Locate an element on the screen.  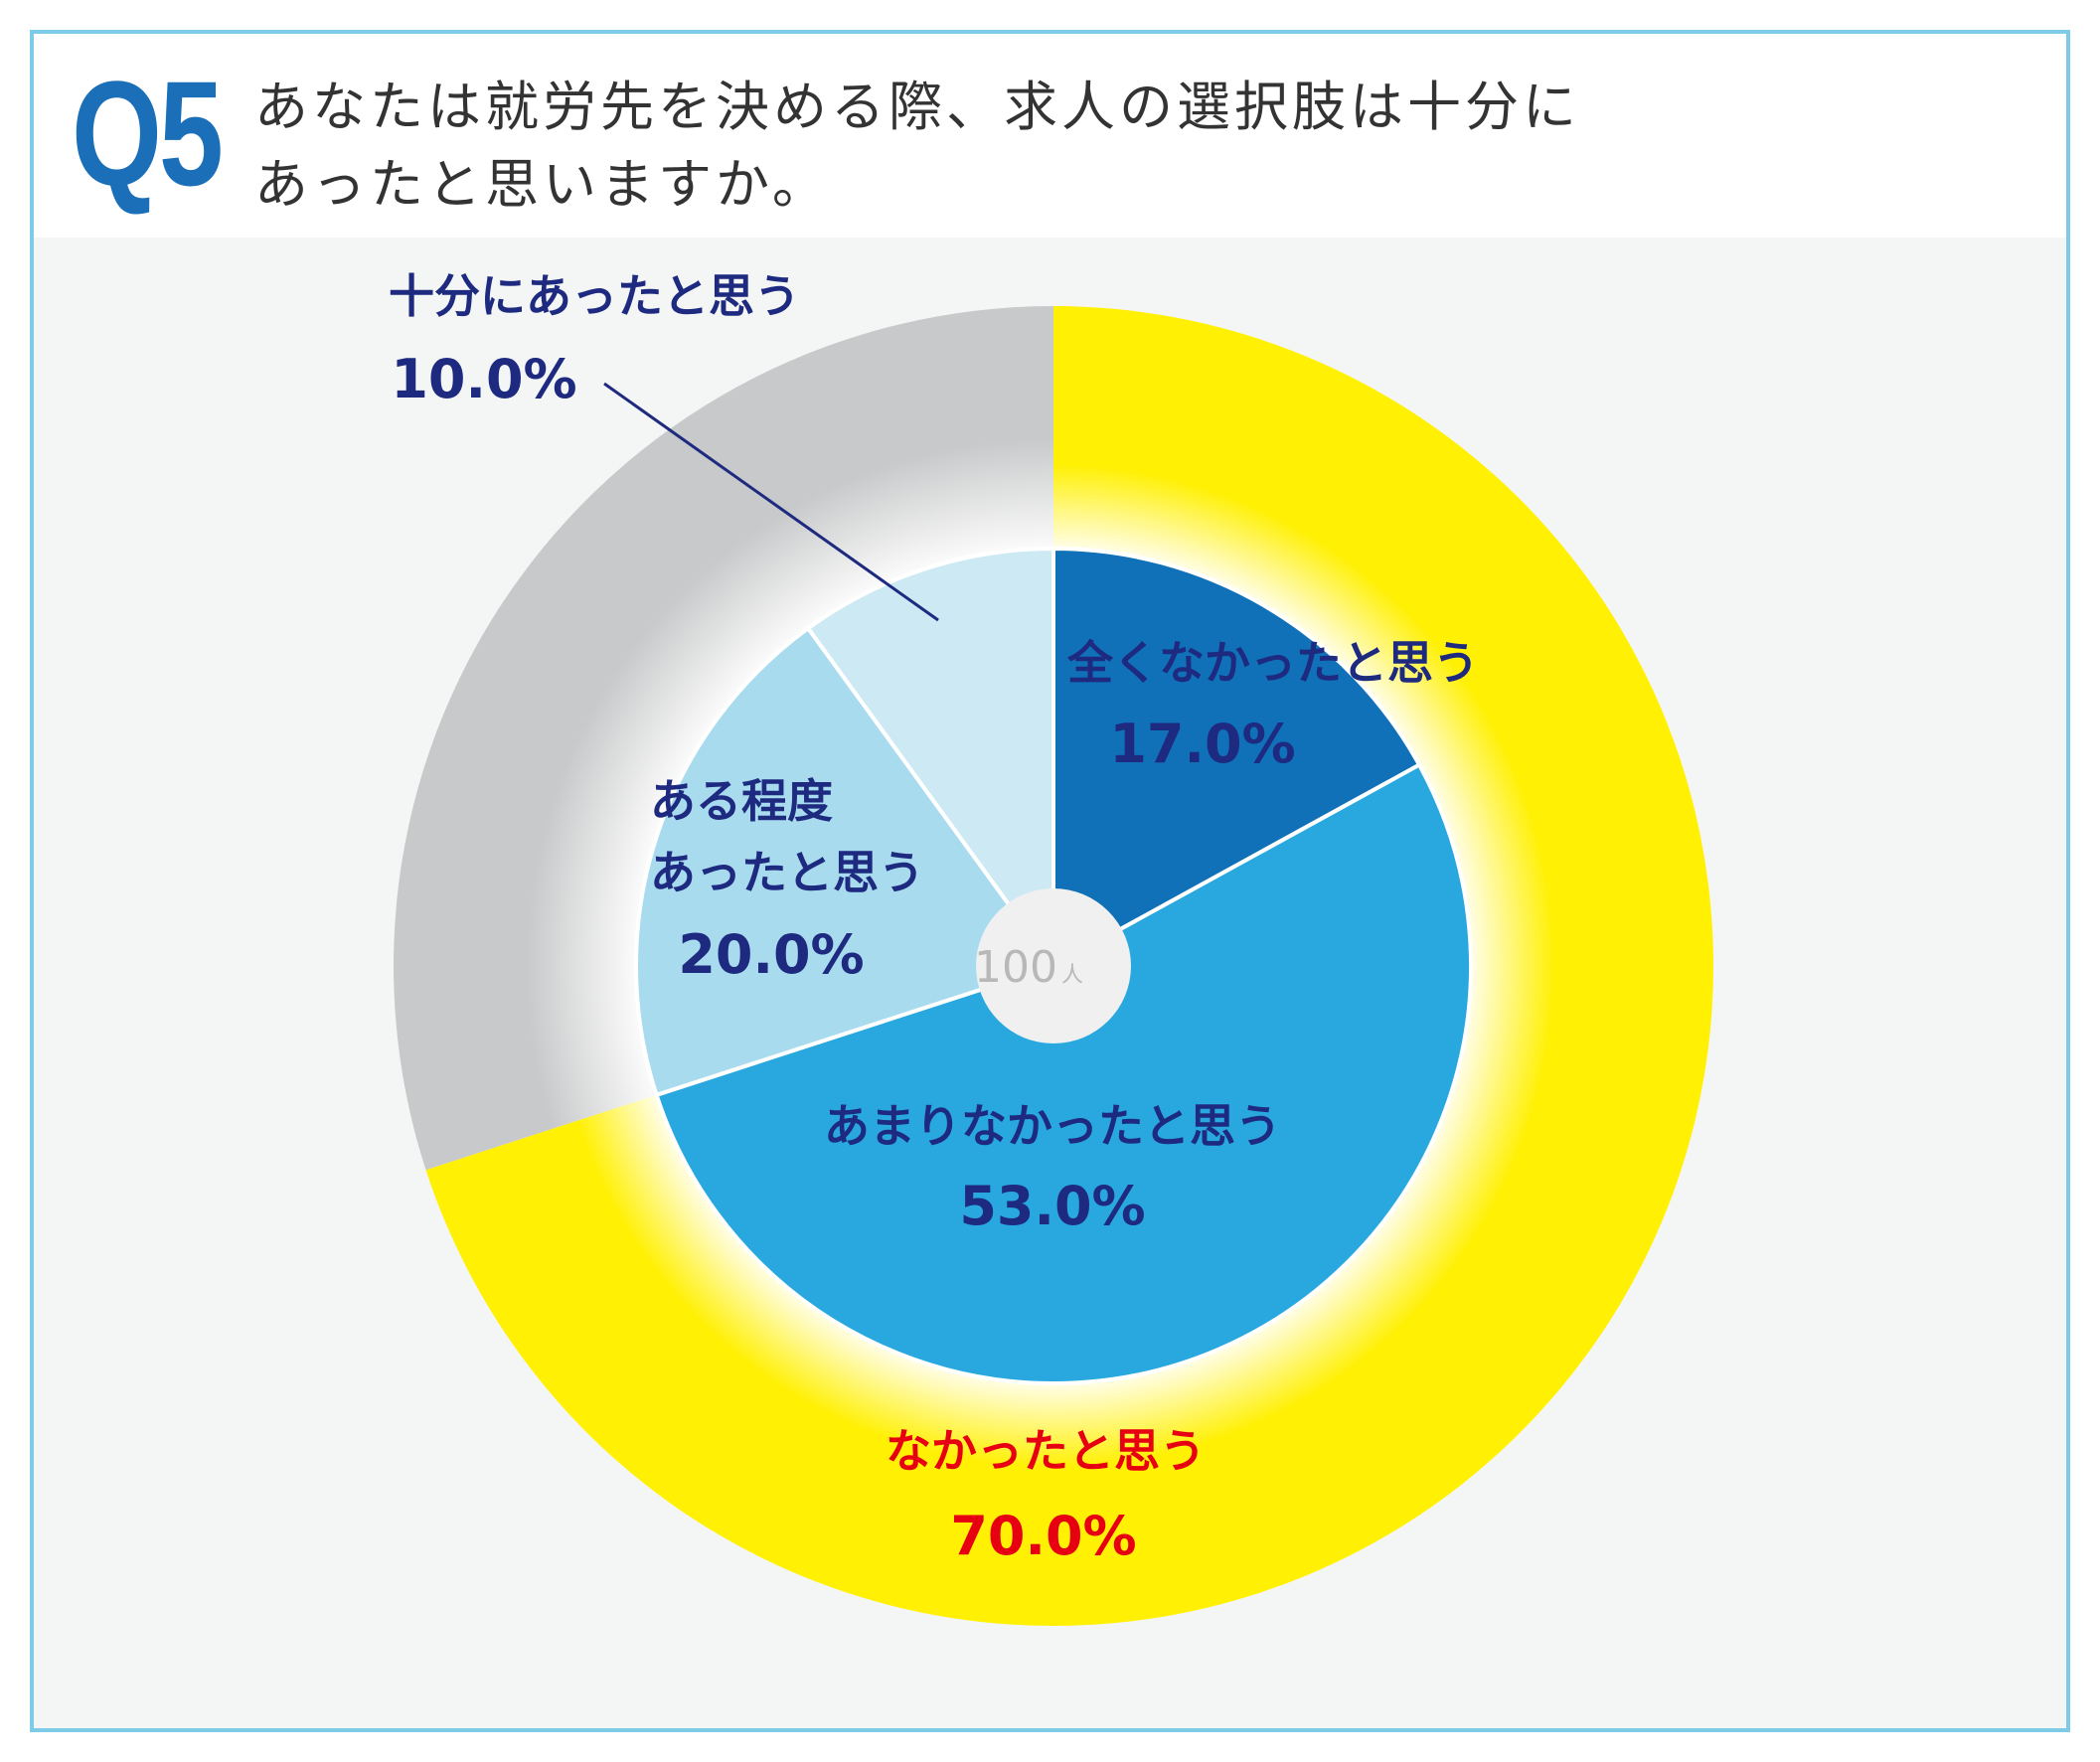
label-somewhat-line1: ある程度 is located at coordinates (741, 801).